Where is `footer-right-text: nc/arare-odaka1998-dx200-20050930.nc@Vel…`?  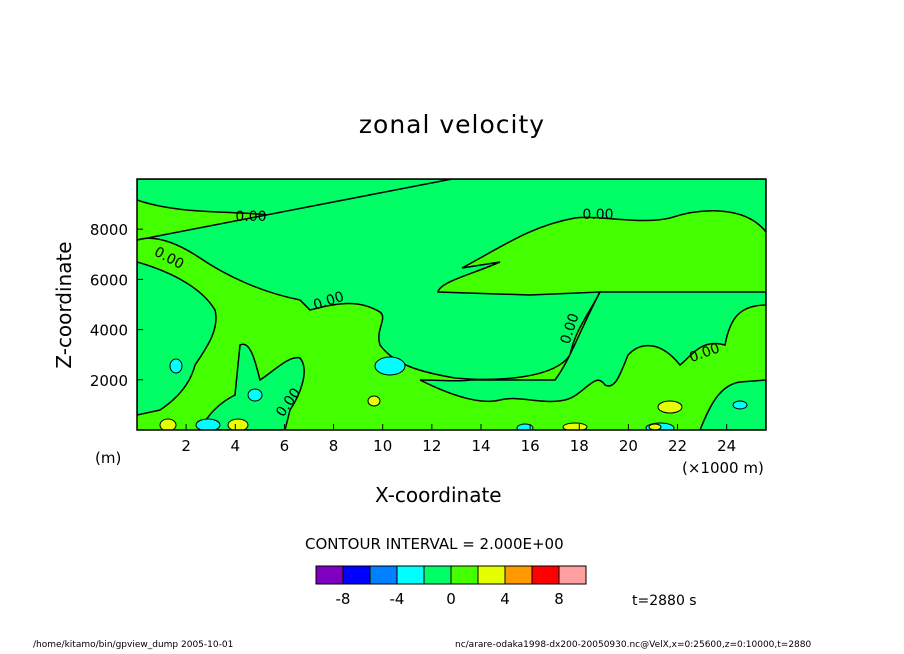
footer-right-text: nc/arare-odaka1998-dx200-20050930.nc@Vel… is located at coordinates (633, 645).